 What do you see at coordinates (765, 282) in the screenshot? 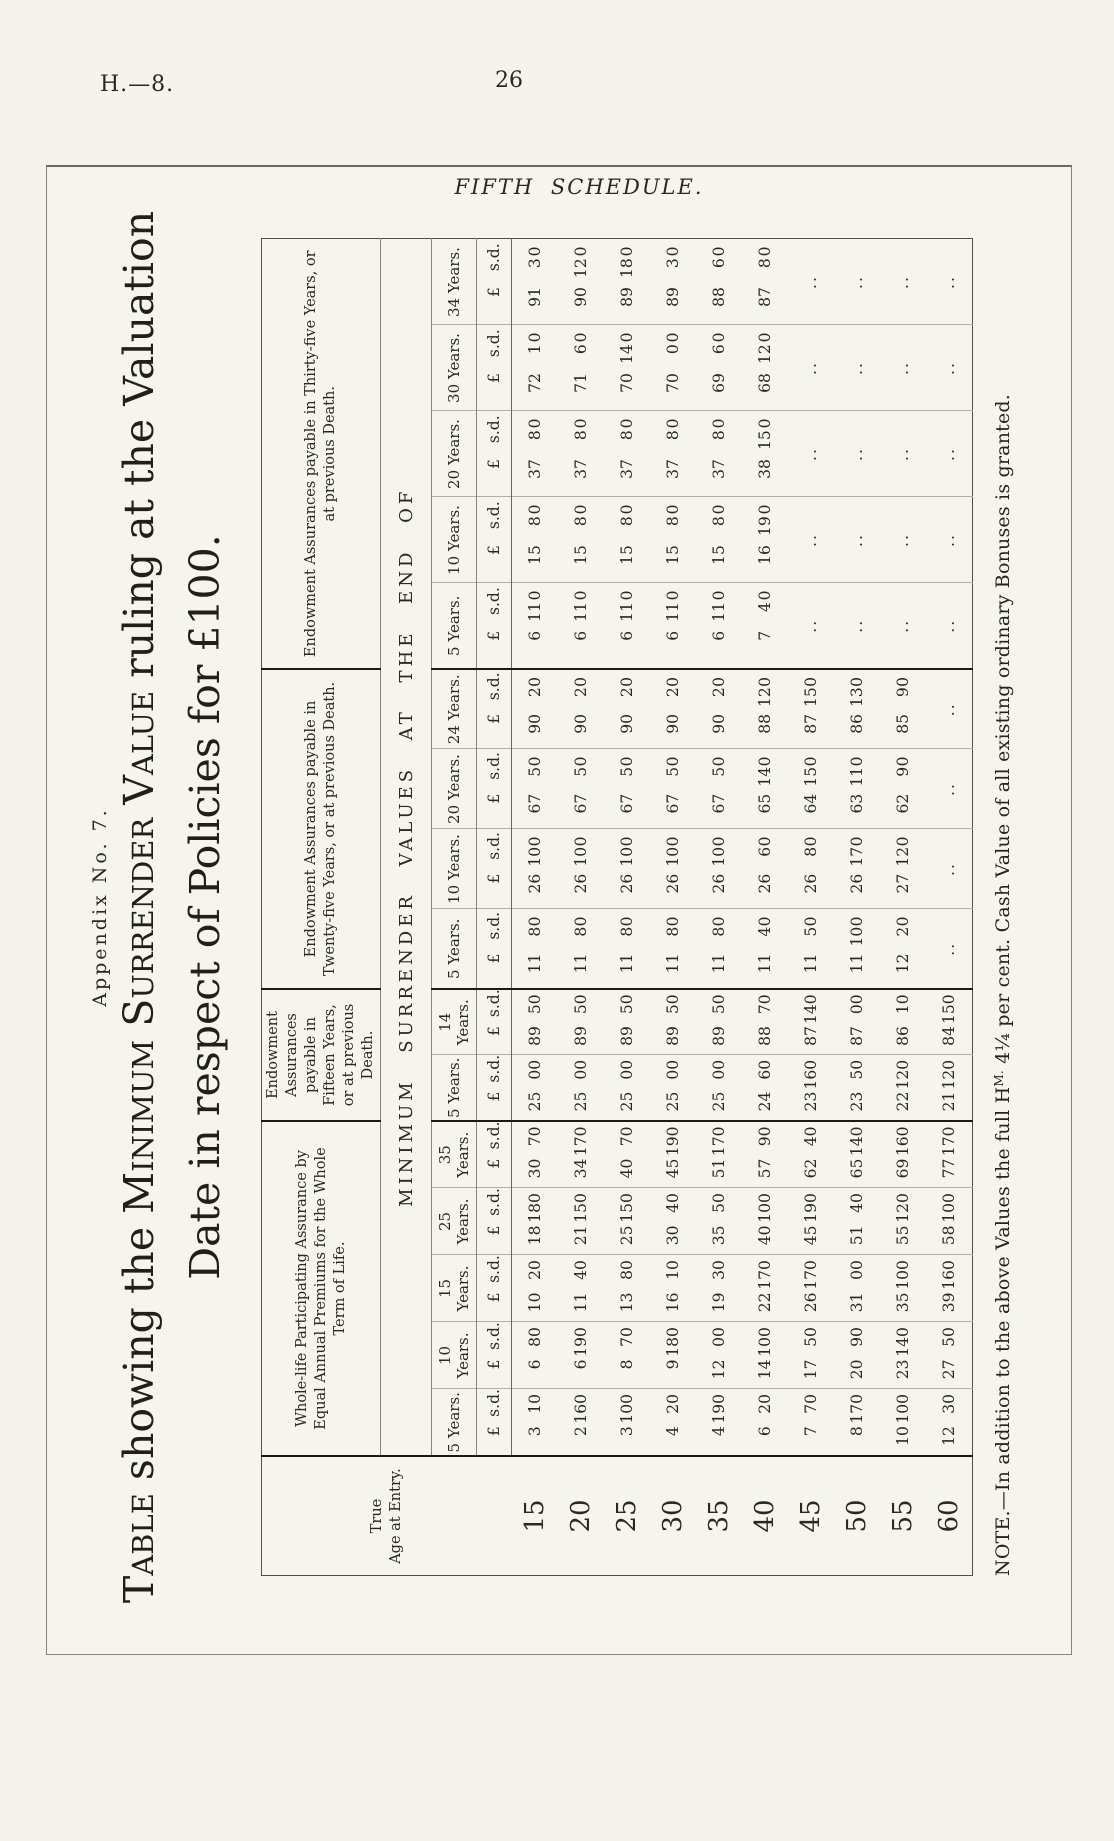
I see `value-cell: 87 8 0` at bounding box center [765, 282].